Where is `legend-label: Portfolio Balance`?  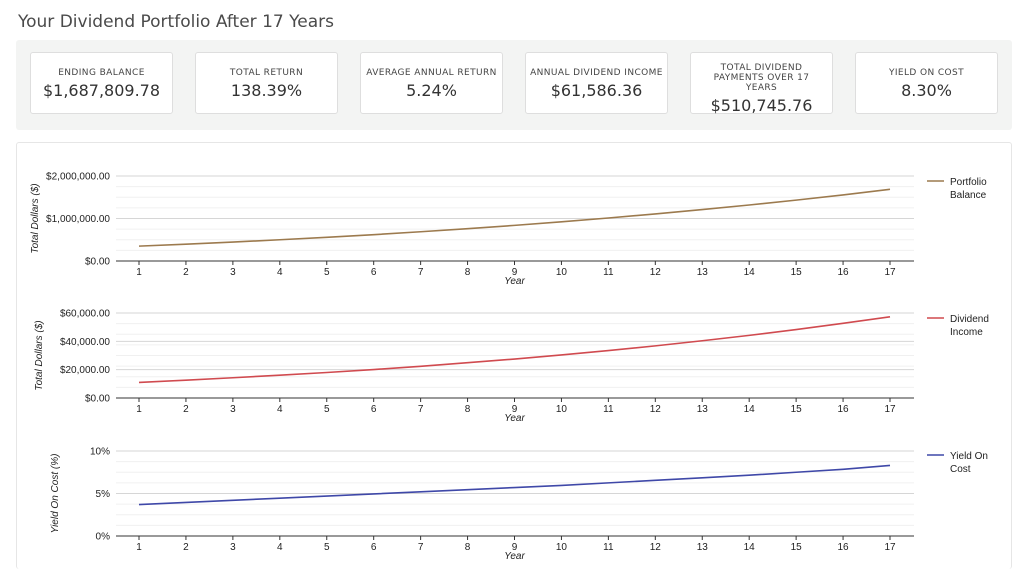 legend-label: Portfolio Balance is located at coordinates (968, 189).